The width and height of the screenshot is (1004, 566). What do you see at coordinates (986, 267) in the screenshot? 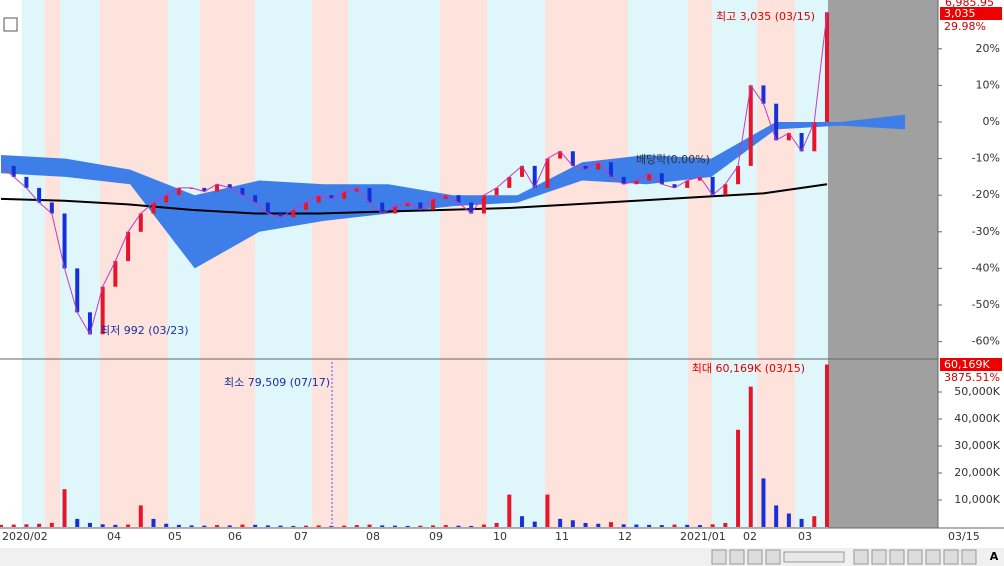
I see `y-tick-label: -40%` at bounding box center [986, 267].